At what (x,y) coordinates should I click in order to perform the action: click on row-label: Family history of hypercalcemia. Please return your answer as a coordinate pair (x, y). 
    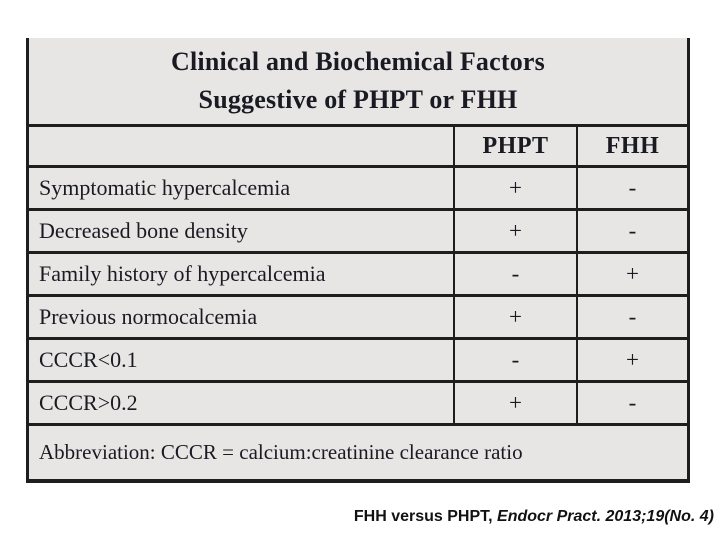
    Looking at the image, I should click on (182, 273).